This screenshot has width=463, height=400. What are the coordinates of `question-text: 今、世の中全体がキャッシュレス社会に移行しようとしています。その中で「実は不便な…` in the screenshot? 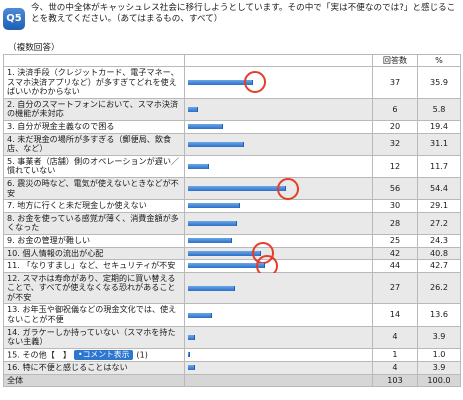 It's located at (243, 13).